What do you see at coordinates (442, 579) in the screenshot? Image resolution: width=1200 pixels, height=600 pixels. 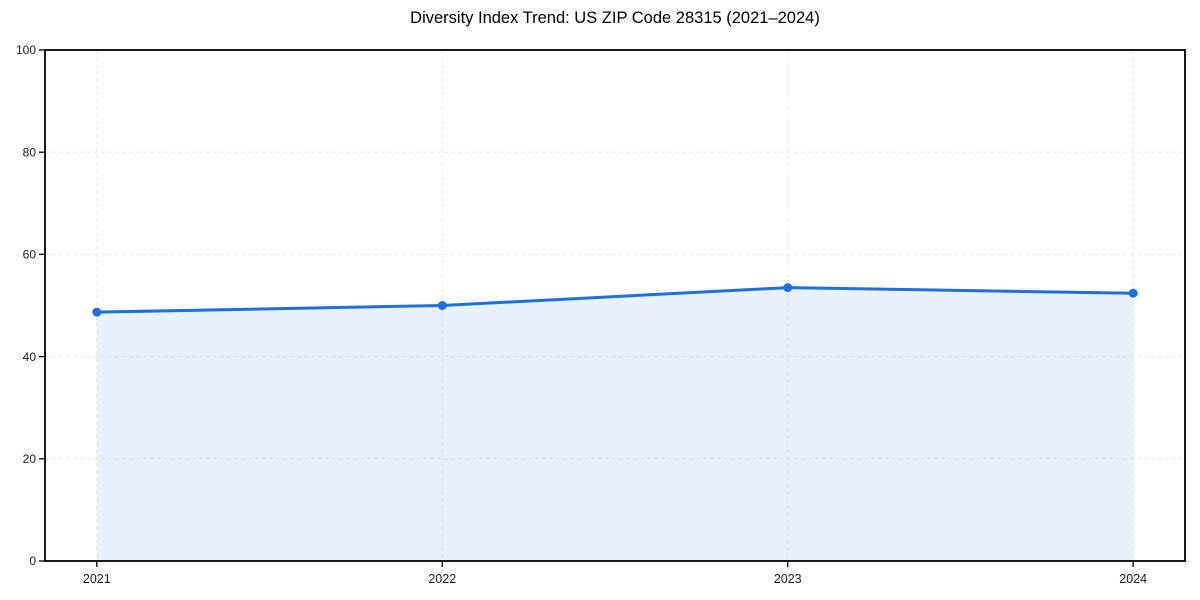 I see `x-tick-label: 2022` at bounding box center [442, 579].